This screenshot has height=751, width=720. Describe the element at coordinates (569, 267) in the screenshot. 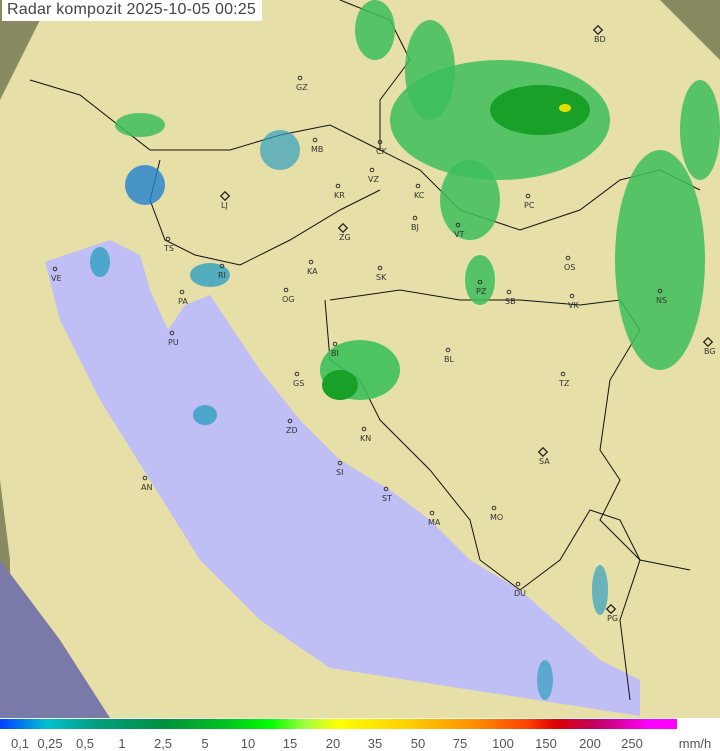

I see `city-label: OS` at that location.